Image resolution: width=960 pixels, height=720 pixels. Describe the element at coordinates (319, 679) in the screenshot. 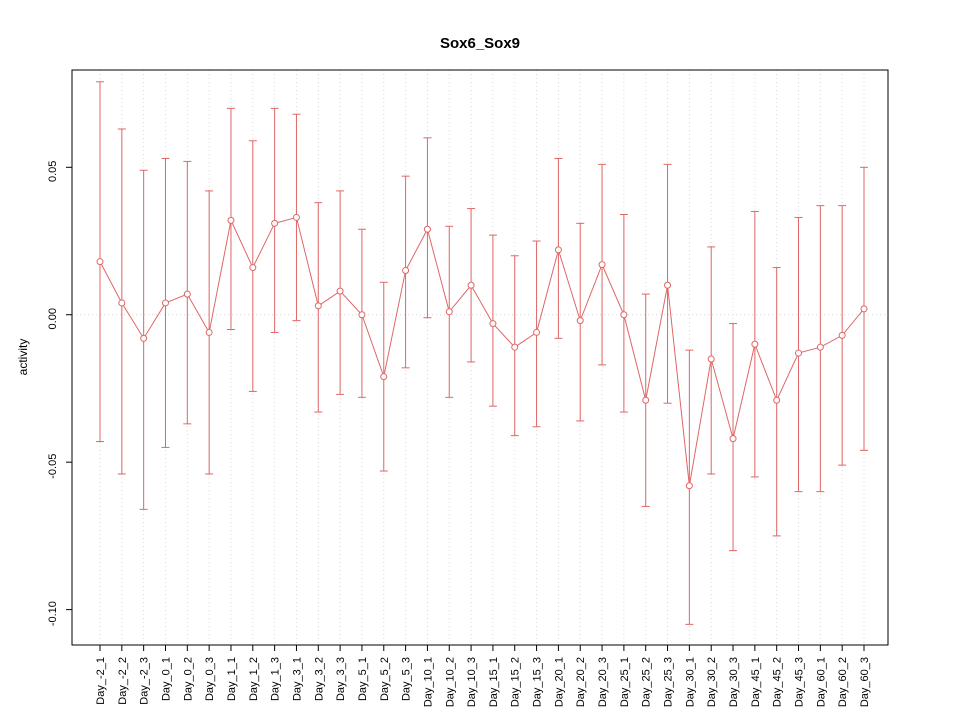

I see `x-tick-label: Day_3_2` at that location.